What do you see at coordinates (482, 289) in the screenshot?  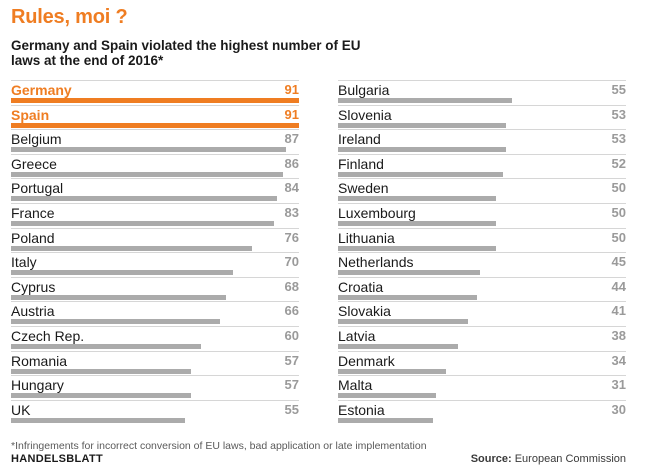 I see `bar-row: Croatia 44` at bounding box center [482, 289].